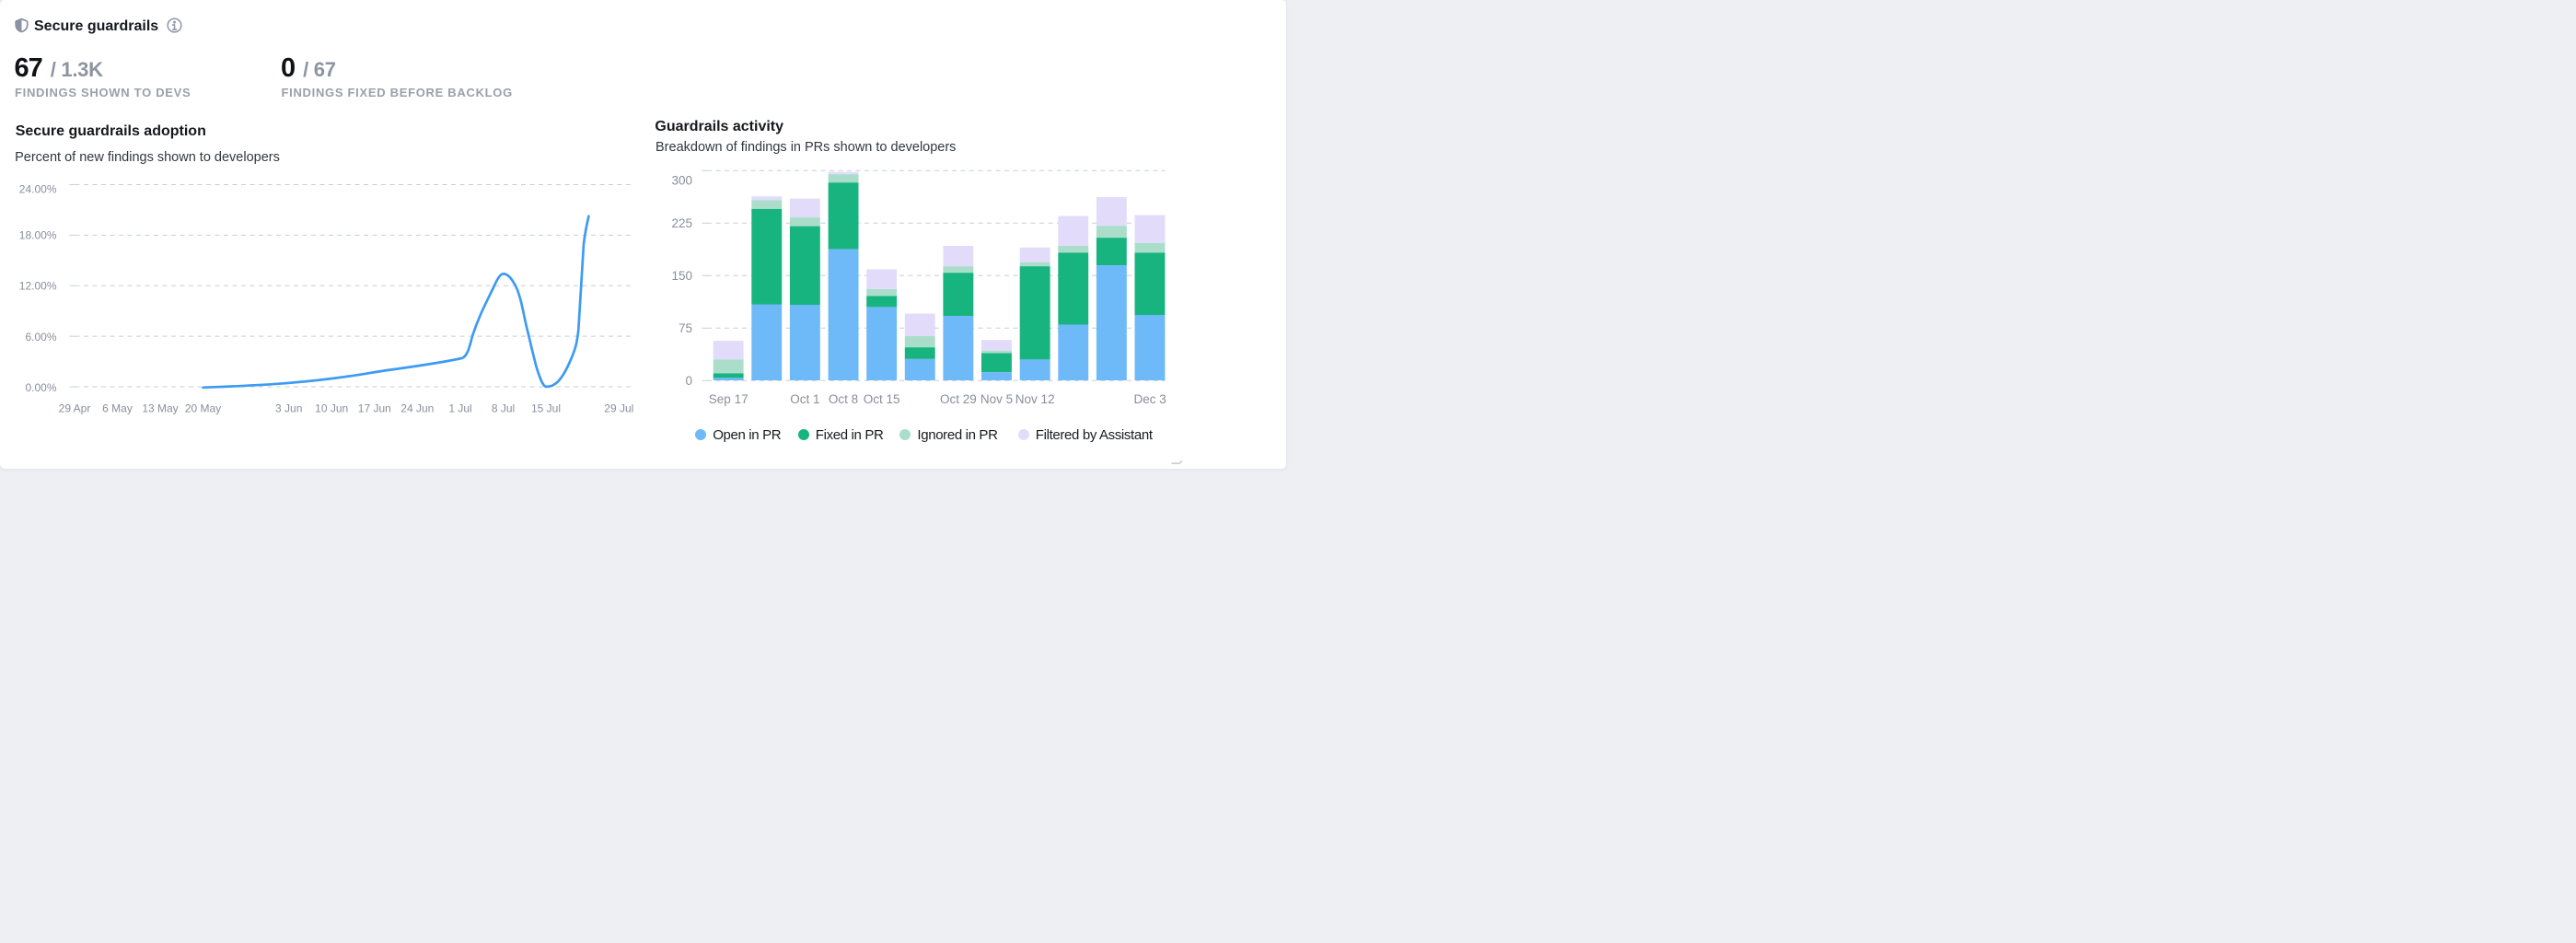 The image size is (2576, 943). What do you see at coordinates (288, 409) in the screenshot?
I see `svg-text: 3 Jun` at bounding box center [288, 409].